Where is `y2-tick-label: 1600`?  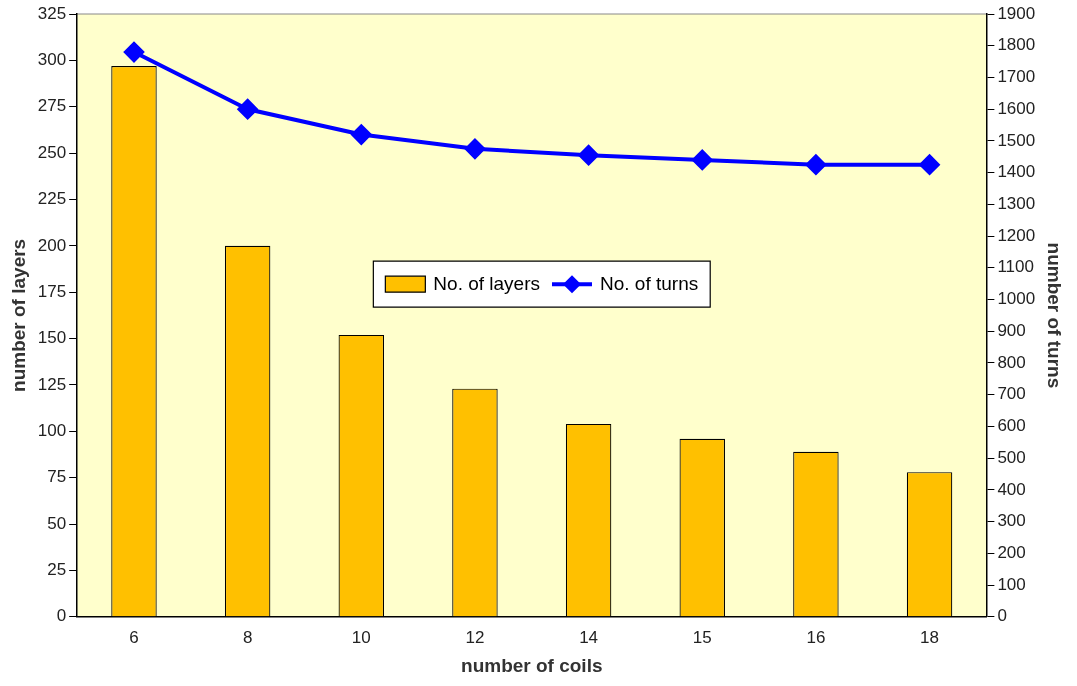 y2-tick-label: 1600 is located at coordinates (1016, 108).